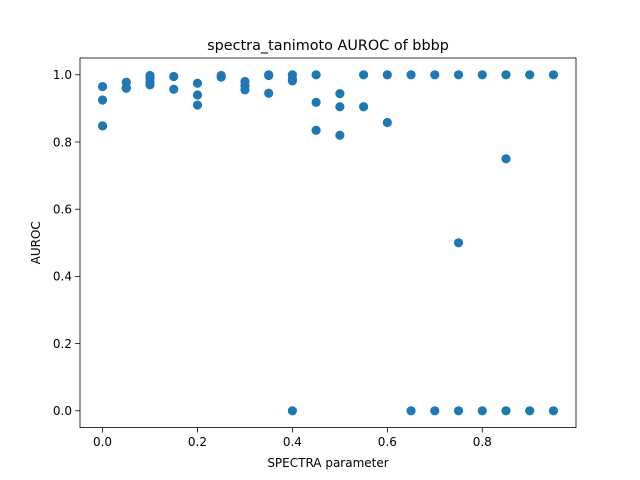  Describe the element at coordinates (292, 442) in the screenshot. I see `x-tick-label: 0.4` at that location.